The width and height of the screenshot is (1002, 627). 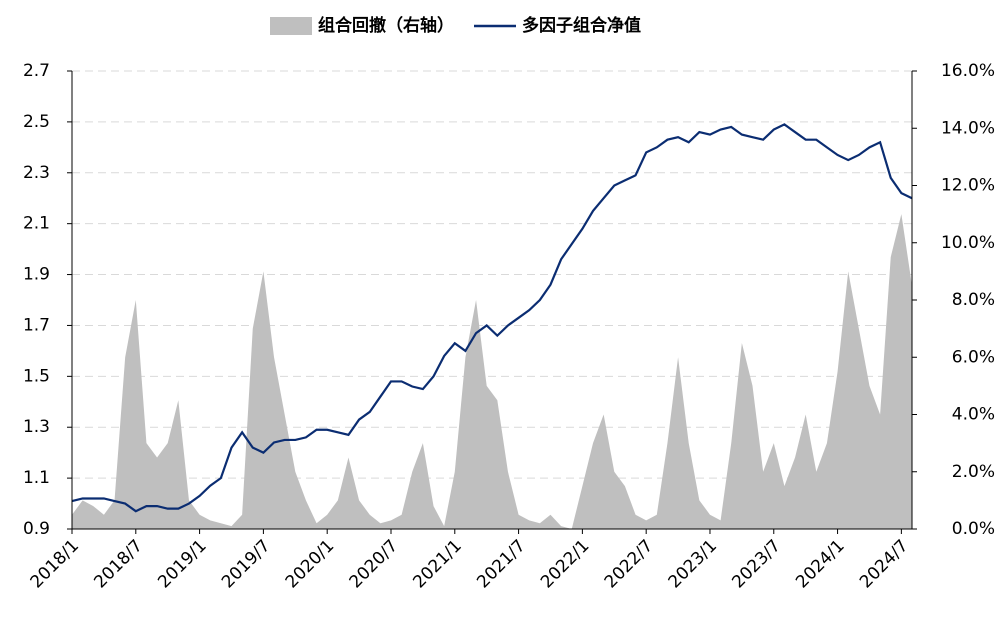 I want to click on legend-label: 多因子组合净值, so click(x=581, y=25).